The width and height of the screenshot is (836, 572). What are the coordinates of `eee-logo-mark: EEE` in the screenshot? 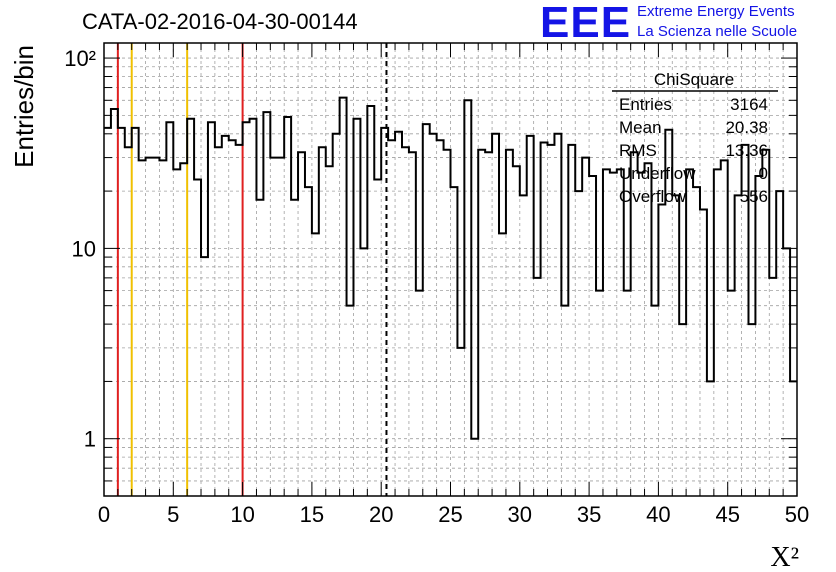 It's located at (586, 23).